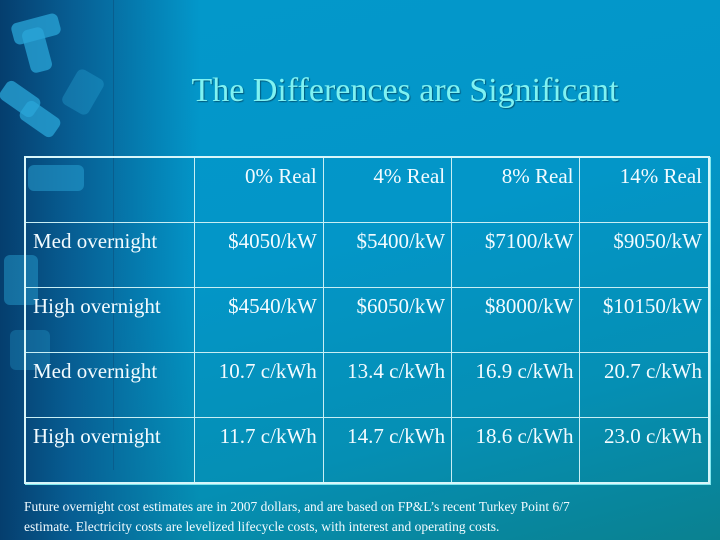 The image size is (720, 540). Describe the element at coordinates (516, 450) in the screenshot. I see `table-cell: 18.6 c/kWh` at that location.